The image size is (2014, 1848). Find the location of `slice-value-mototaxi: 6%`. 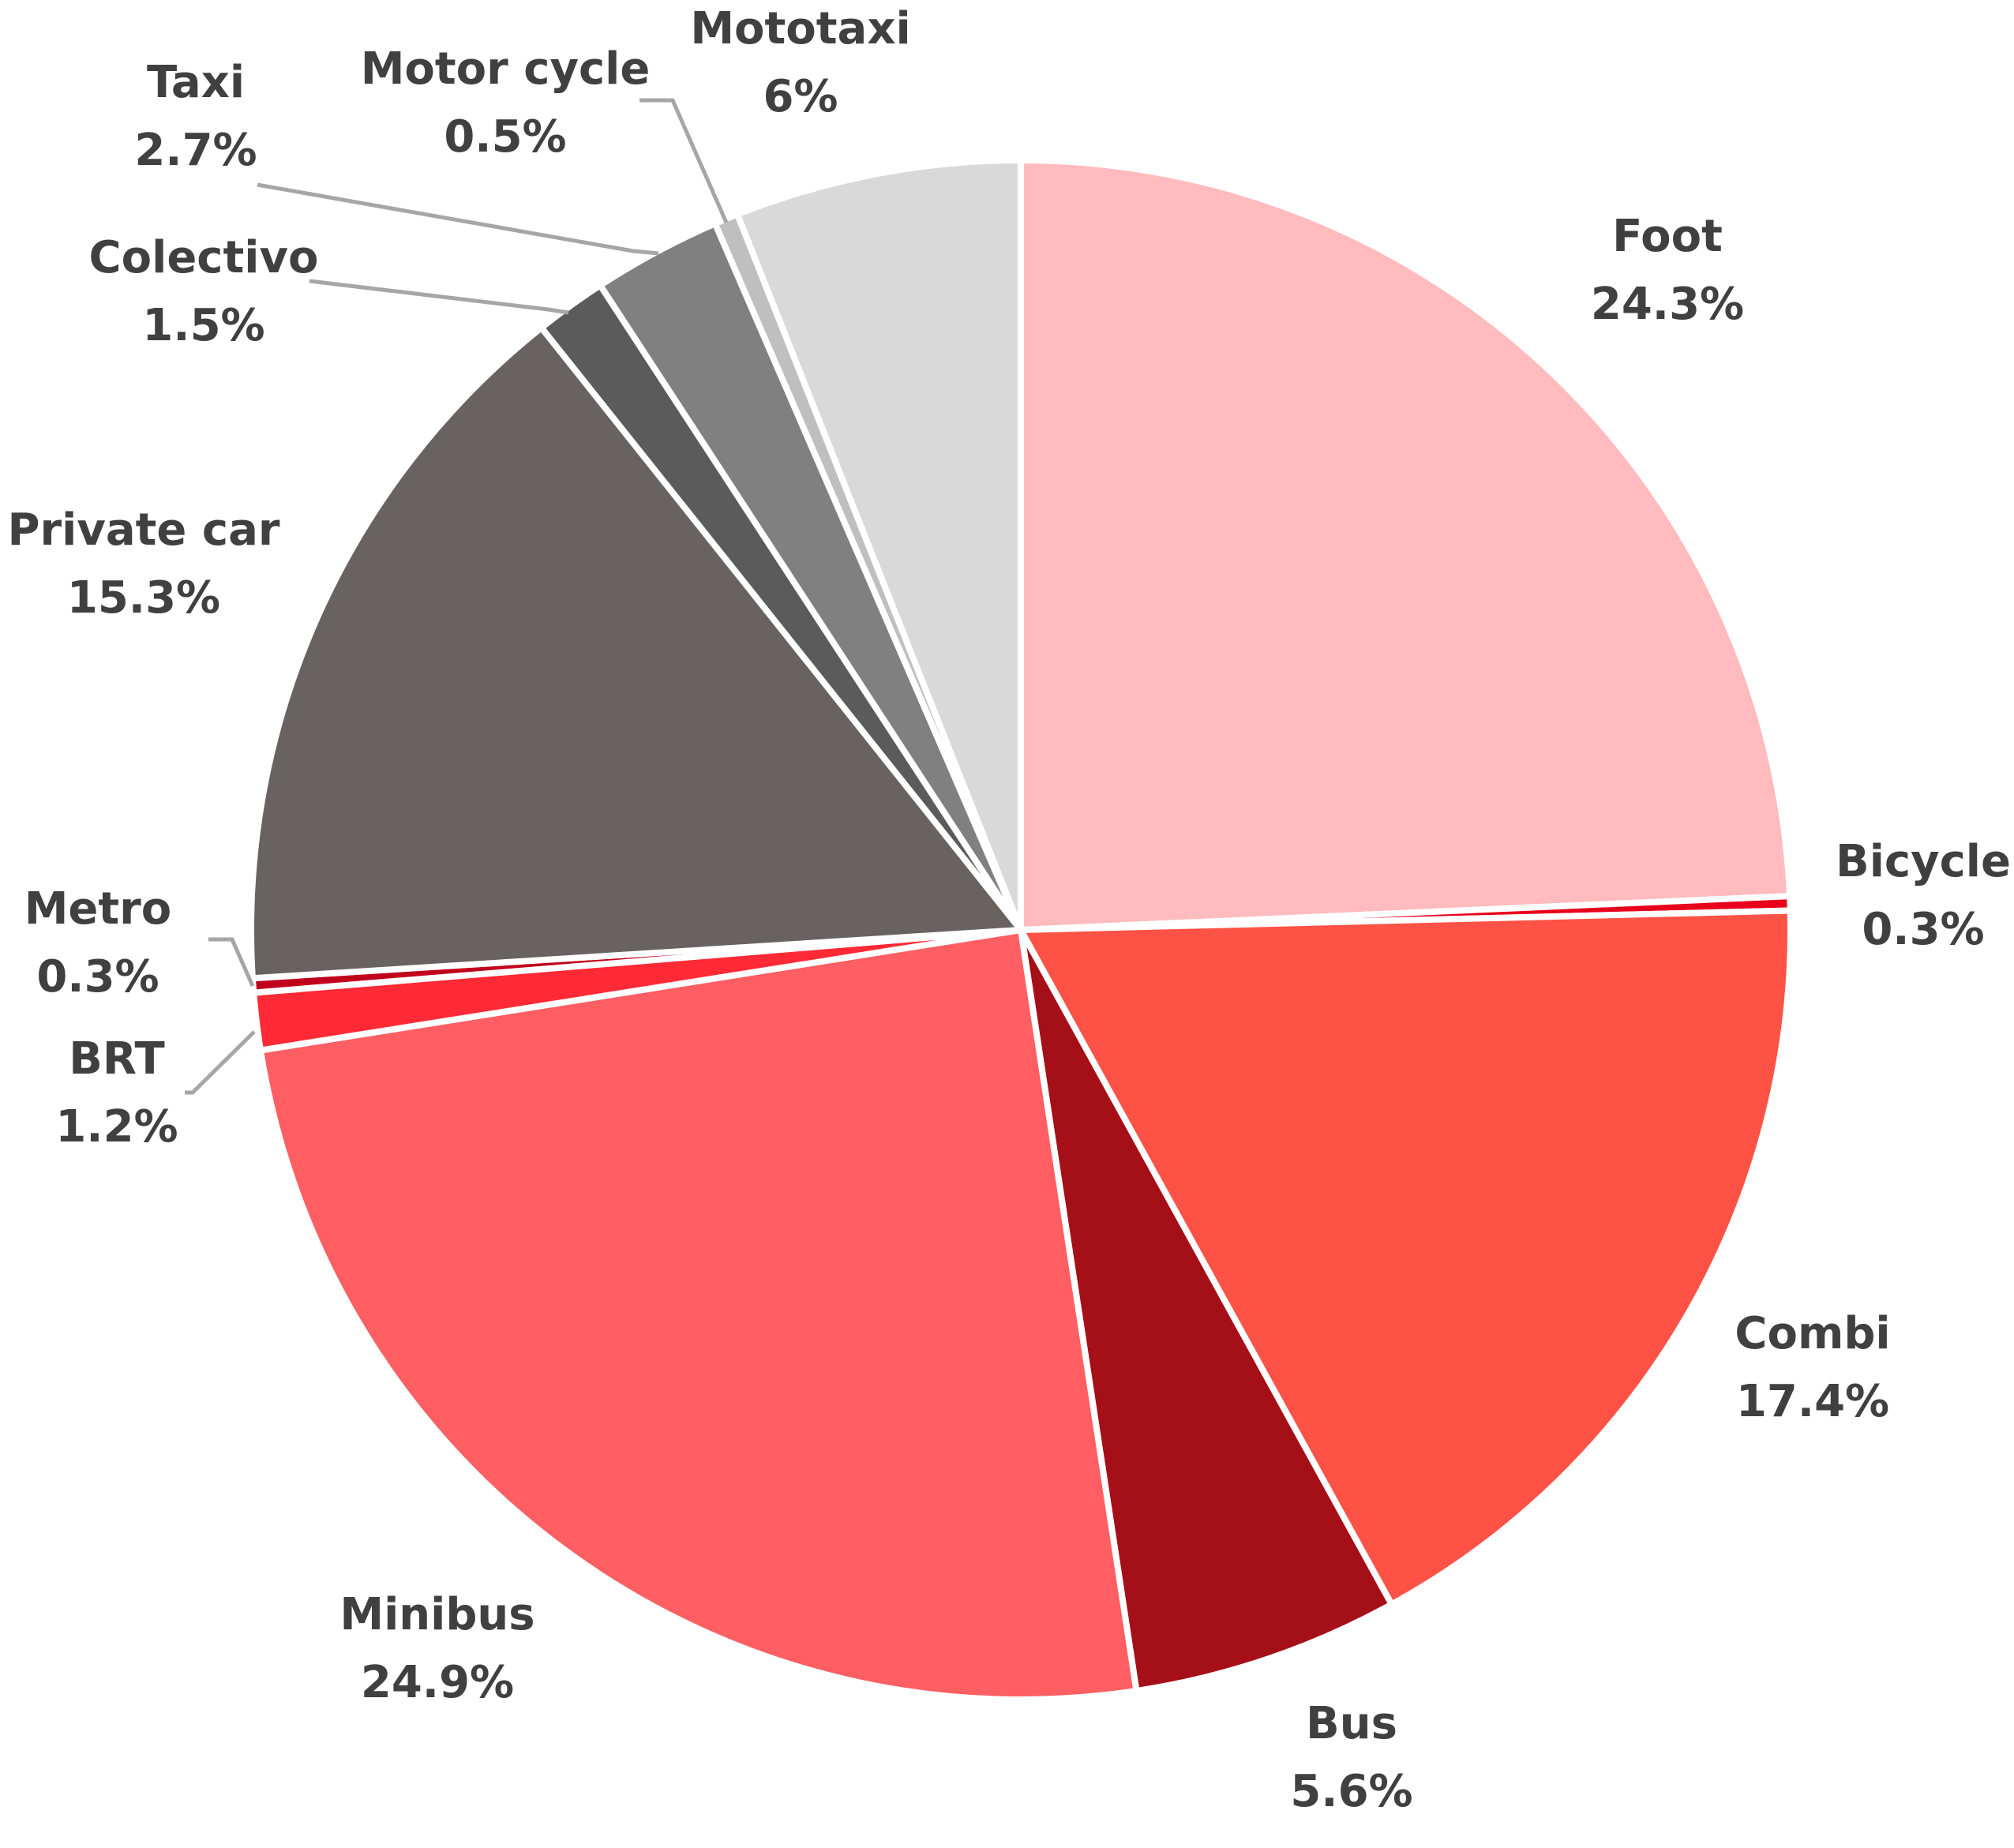

slice-value-mototaxi: 6% is located at coordinates (801, 96).